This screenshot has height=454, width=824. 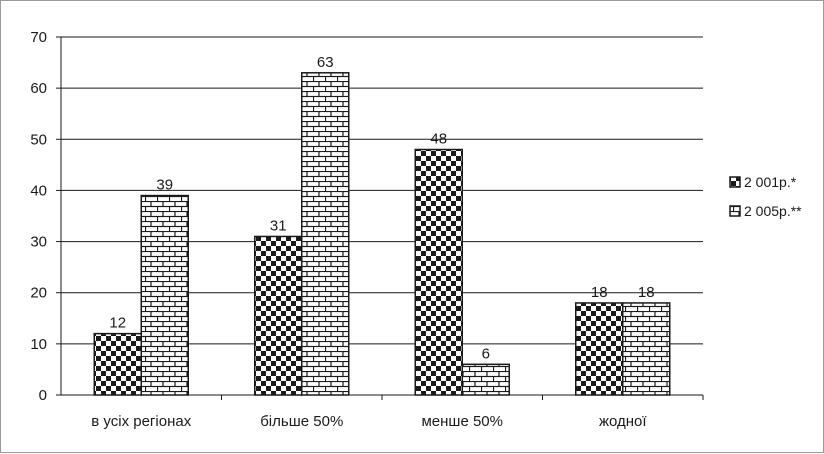 I want to click on legend-label: 2 001р.*, so click(x=770, y=182).